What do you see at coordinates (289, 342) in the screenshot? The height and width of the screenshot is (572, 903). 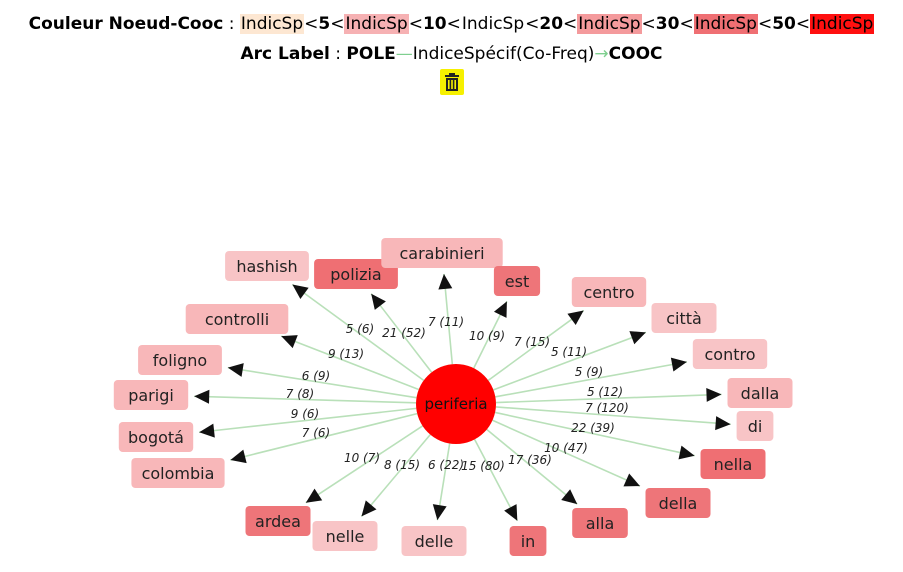 I see `arrowhead-controlli` at bounding box center [289, 342].